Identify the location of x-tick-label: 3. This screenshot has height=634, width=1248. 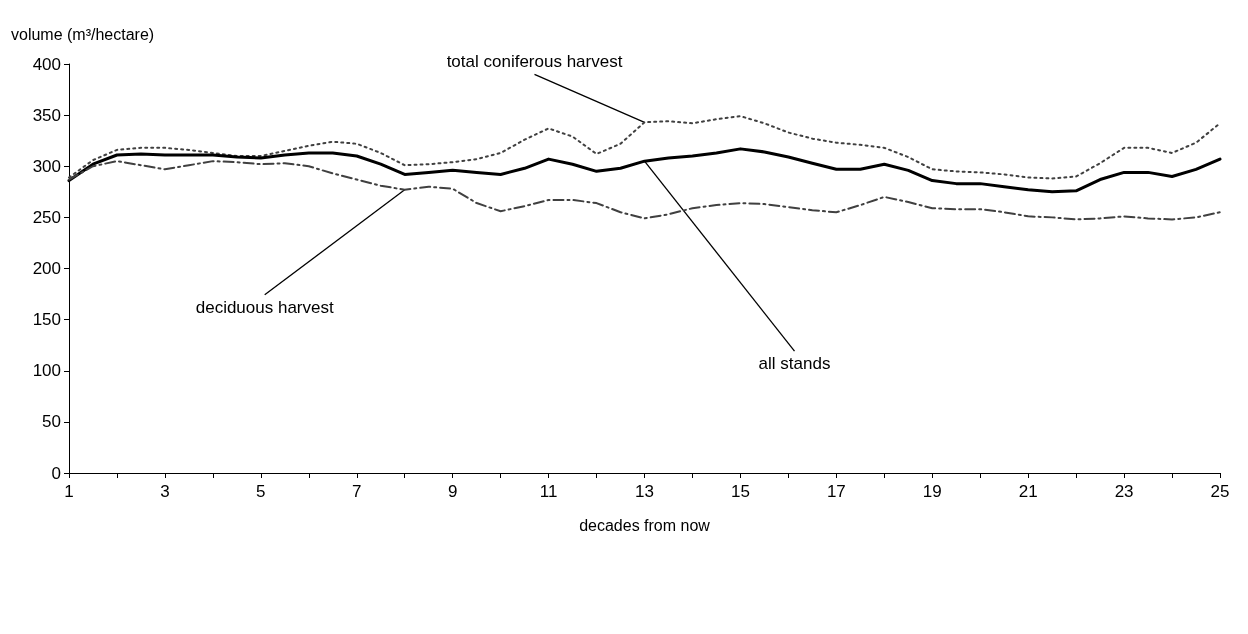
(165, 491).